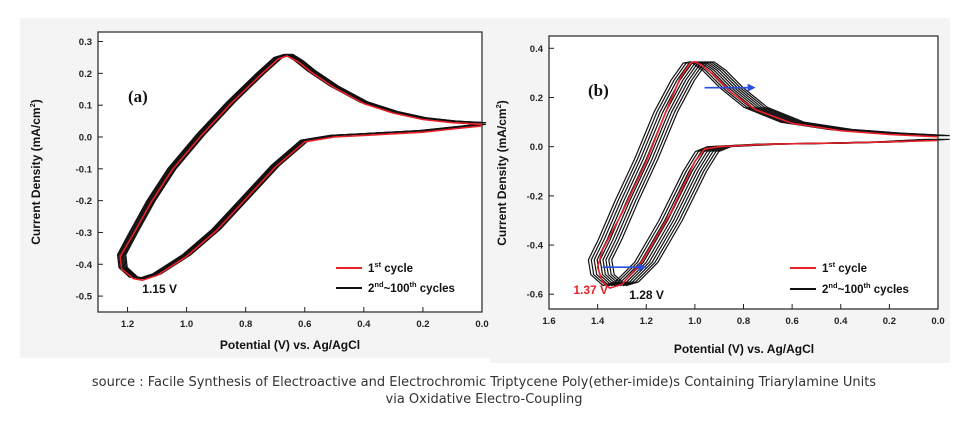  What do you see at coordinates (84, 169) in the screenshot?
I see `y-tick-label: -0.1` at bounding box center [84, 169].